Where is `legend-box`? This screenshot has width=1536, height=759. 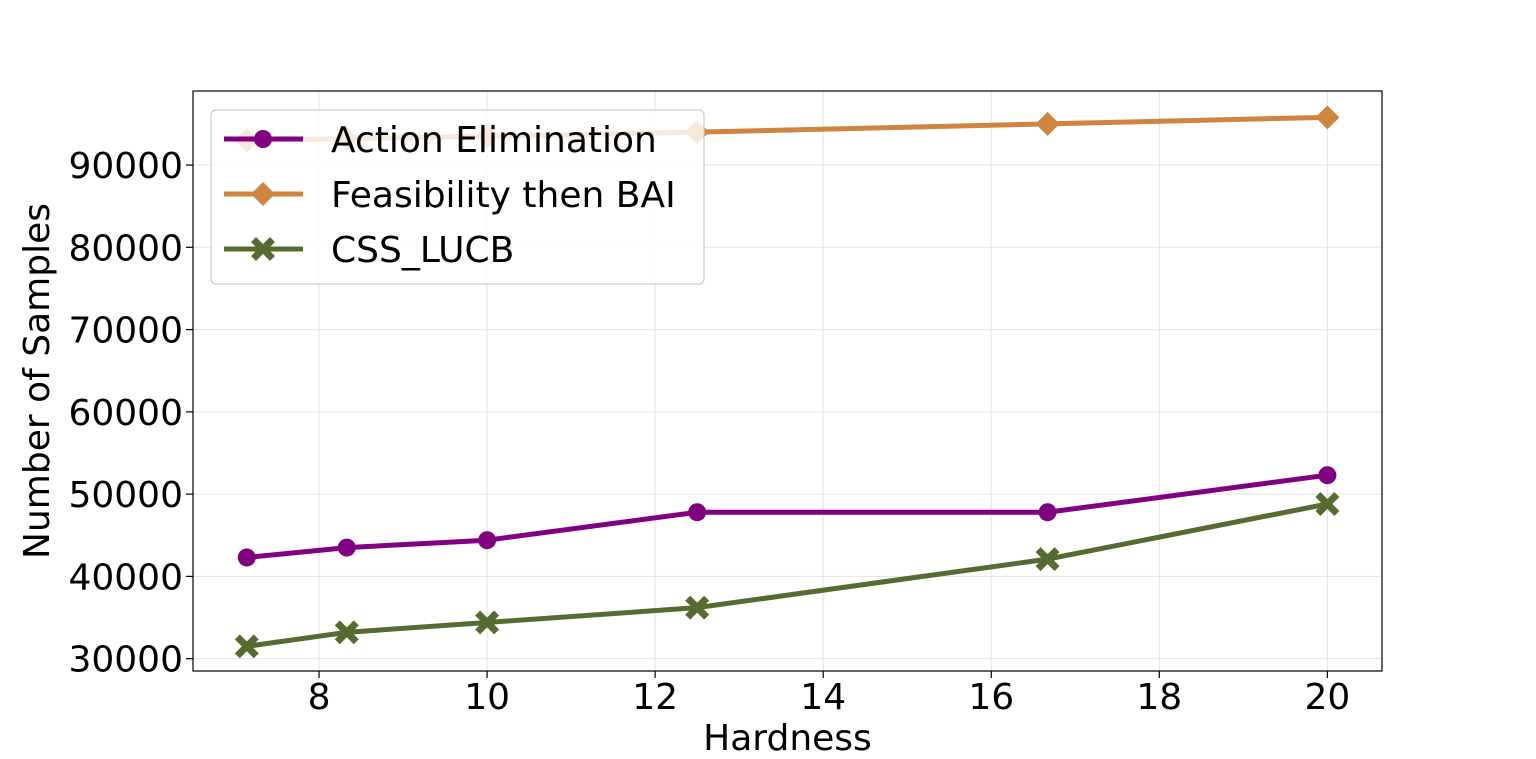 legend-box is located at coordinates (457, 197).